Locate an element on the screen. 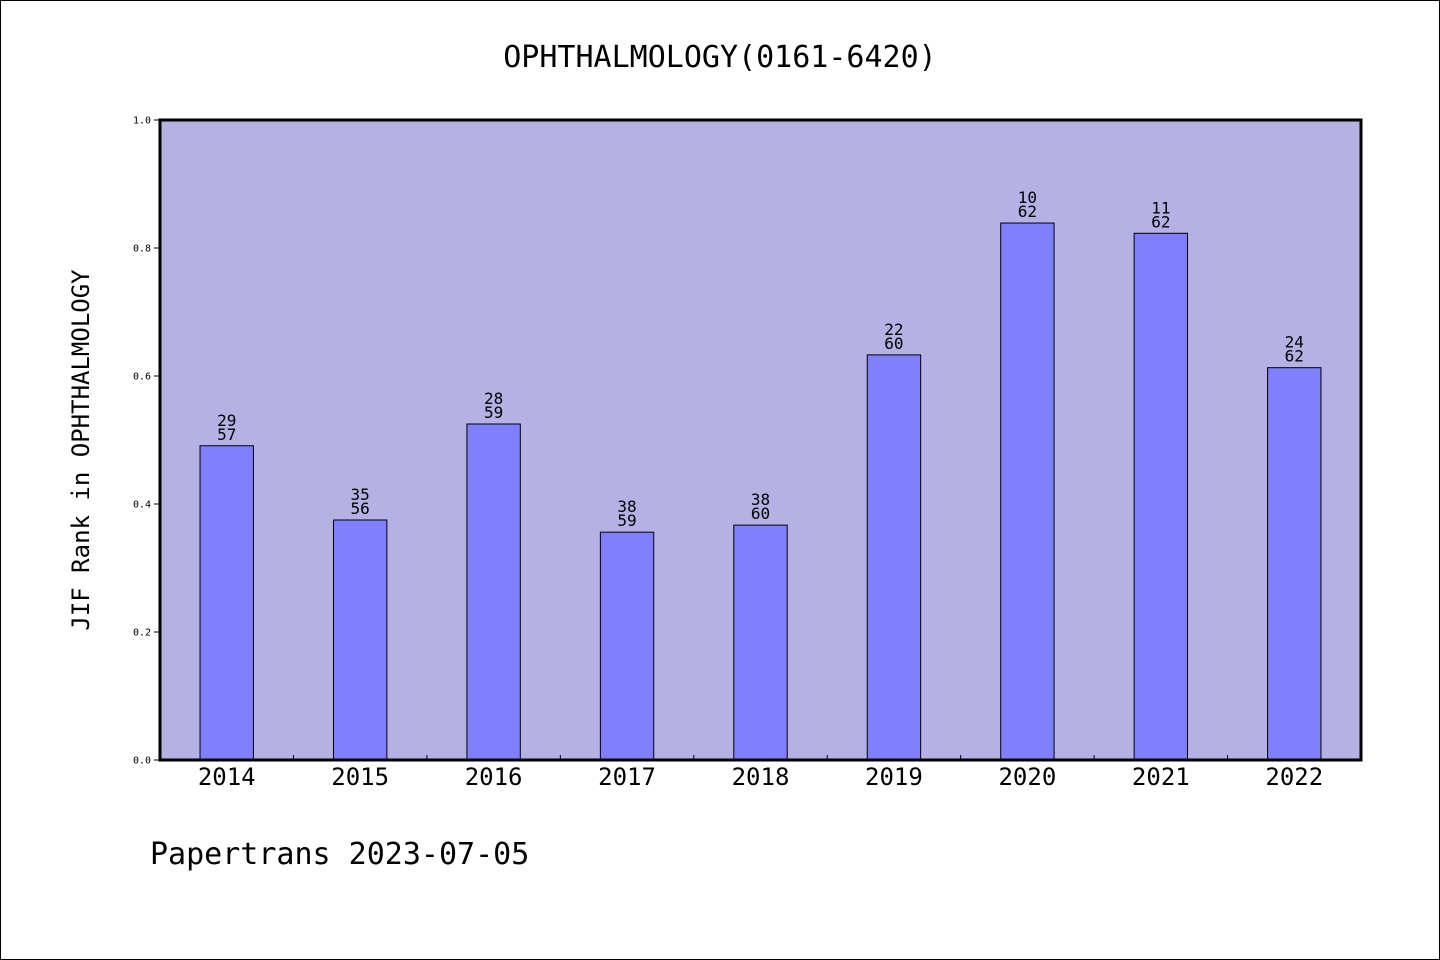 Image resolution: width=1440 pixels, height=960 pixels. y-tick-label: 0.6 is located at coordinates (142, 377).